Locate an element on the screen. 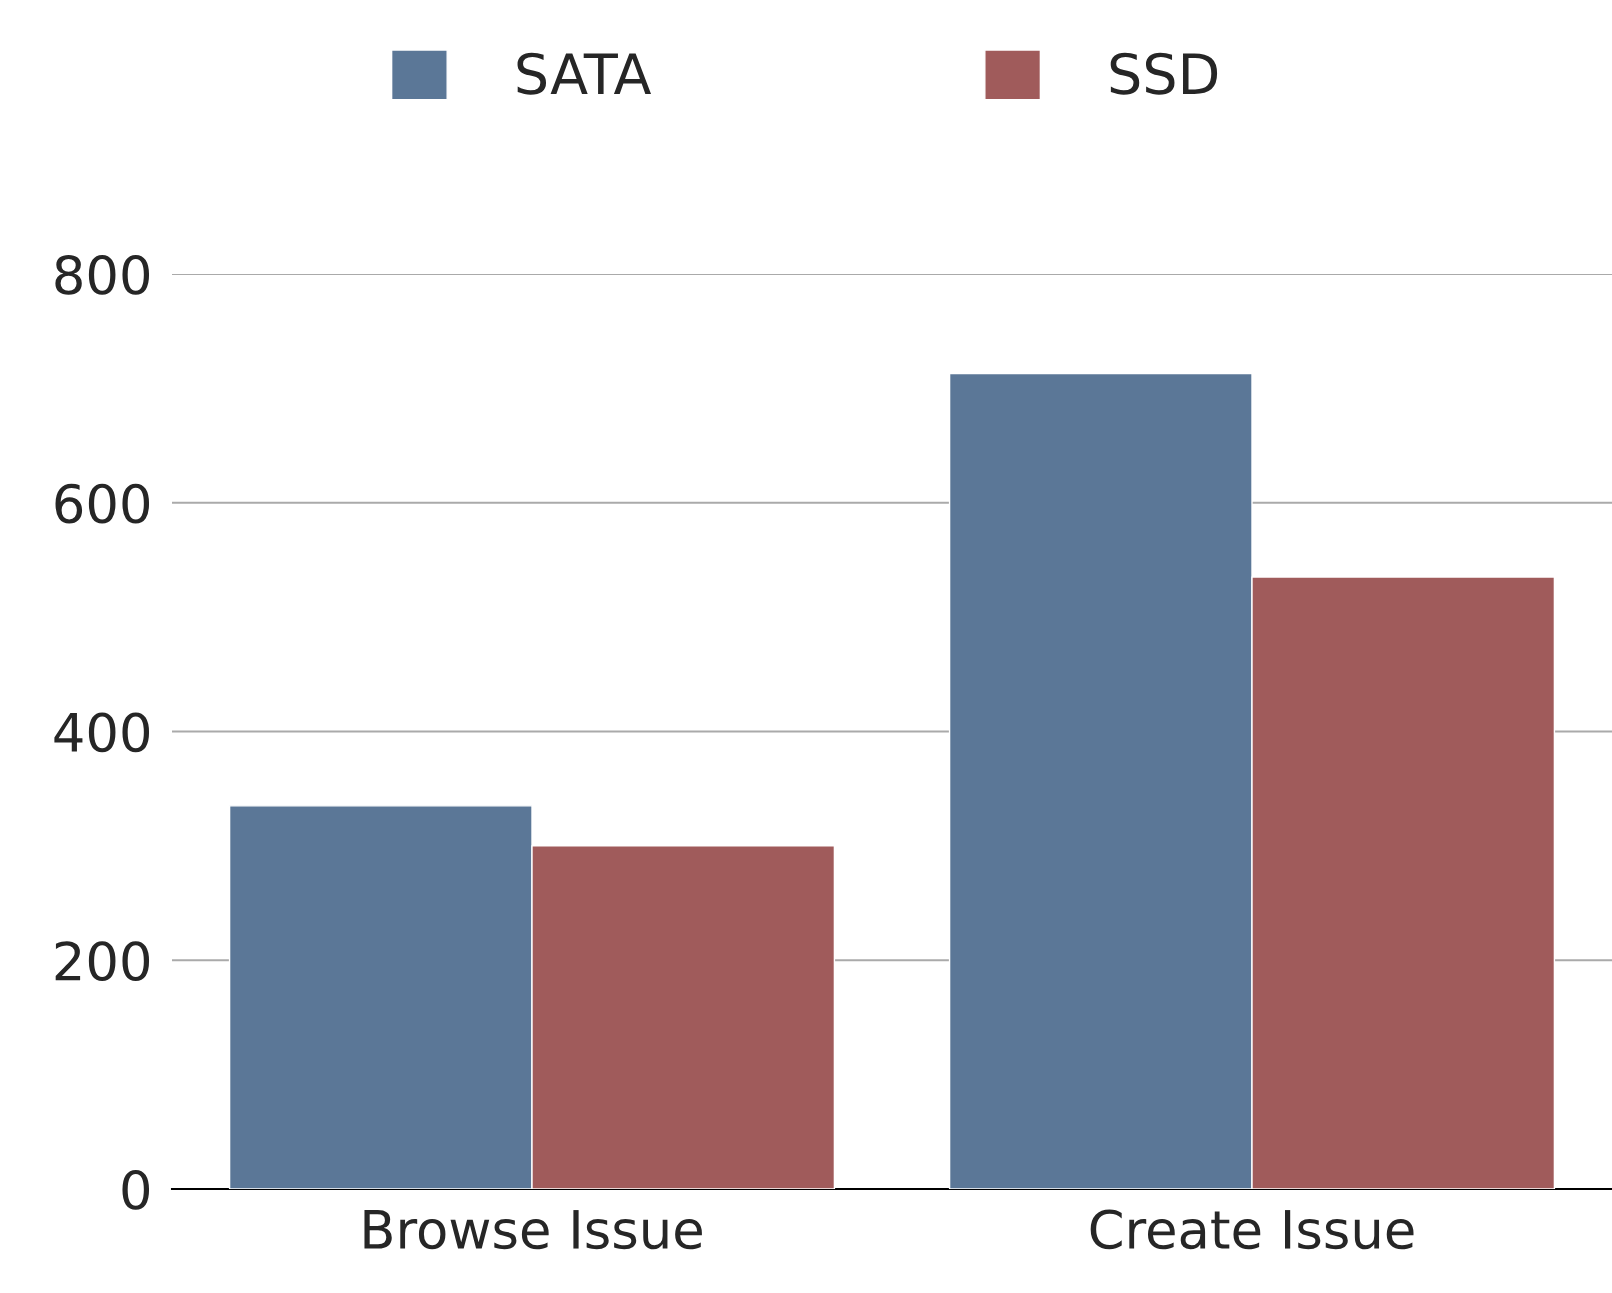 This screenshot has height=1293, width=1612. y-tick-label: 0 is located at coordinates (136, 1189).